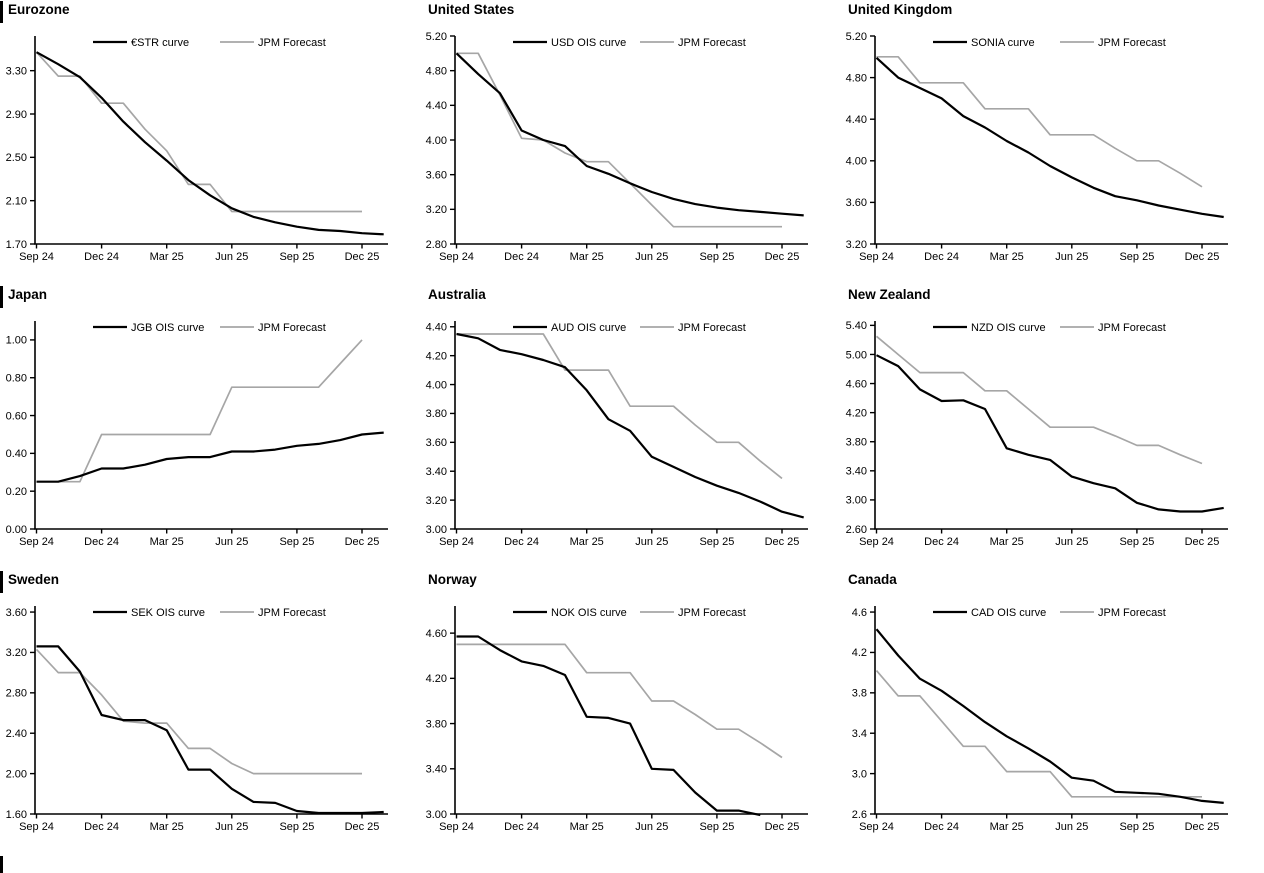 Image resolution: width=1264 pixels, height=873 pixels. I want to click on y-tick-label: 2.6, so click(859, 815).